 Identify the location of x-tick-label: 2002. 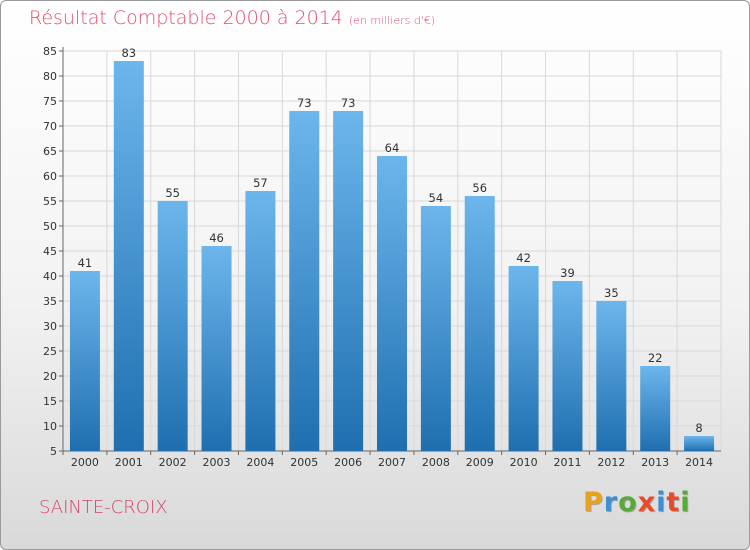
(173, 462).